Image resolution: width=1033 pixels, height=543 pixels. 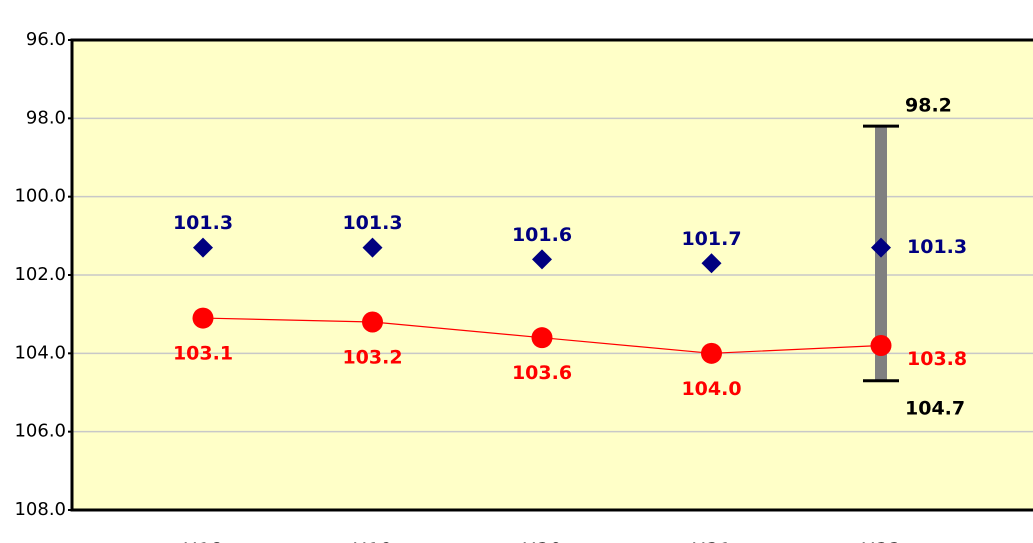 I want to click on y-tick-label: 102.0, so click(x=40, y=274).